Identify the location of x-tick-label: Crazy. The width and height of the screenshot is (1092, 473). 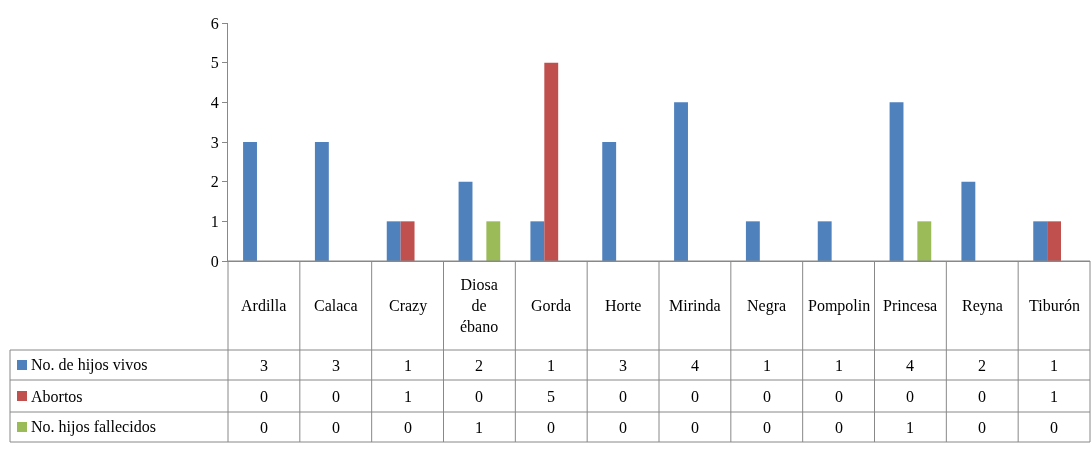
(408, 306).